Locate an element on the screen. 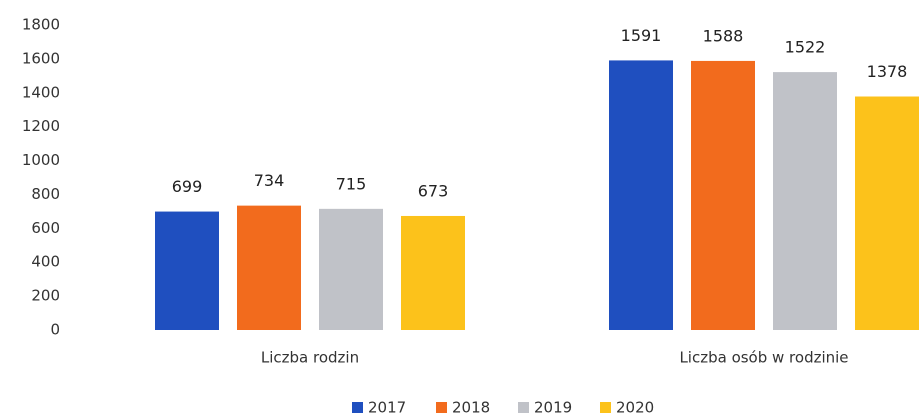  x-tick-label: Liczba rodzin is located at coordinates (310, 358).